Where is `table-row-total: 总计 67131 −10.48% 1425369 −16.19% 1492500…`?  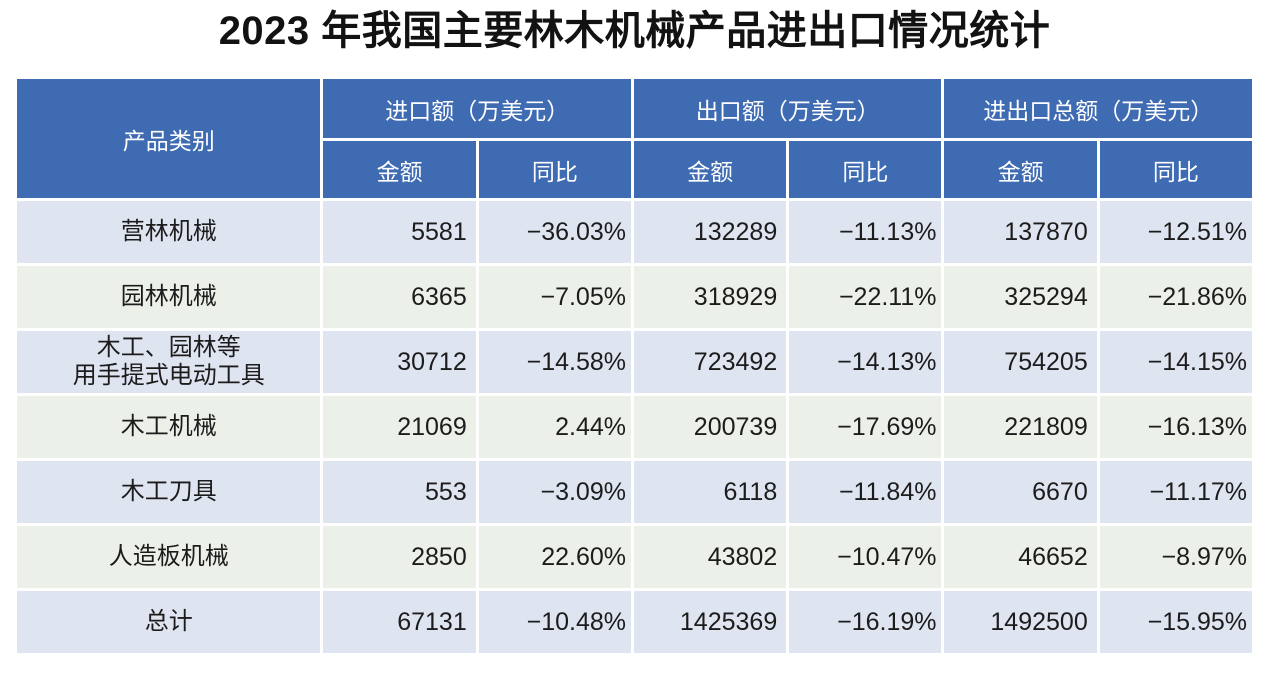
table-row-total: 总计 67131 −10.48% 1425369 −16.19% 1492500… is located at coordinates (634, 622).